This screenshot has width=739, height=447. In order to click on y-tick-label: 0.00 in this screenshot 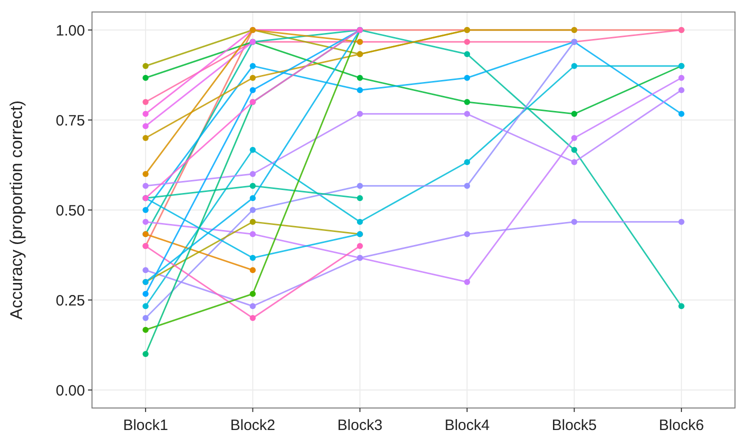, I will do `click(70, 391)`.